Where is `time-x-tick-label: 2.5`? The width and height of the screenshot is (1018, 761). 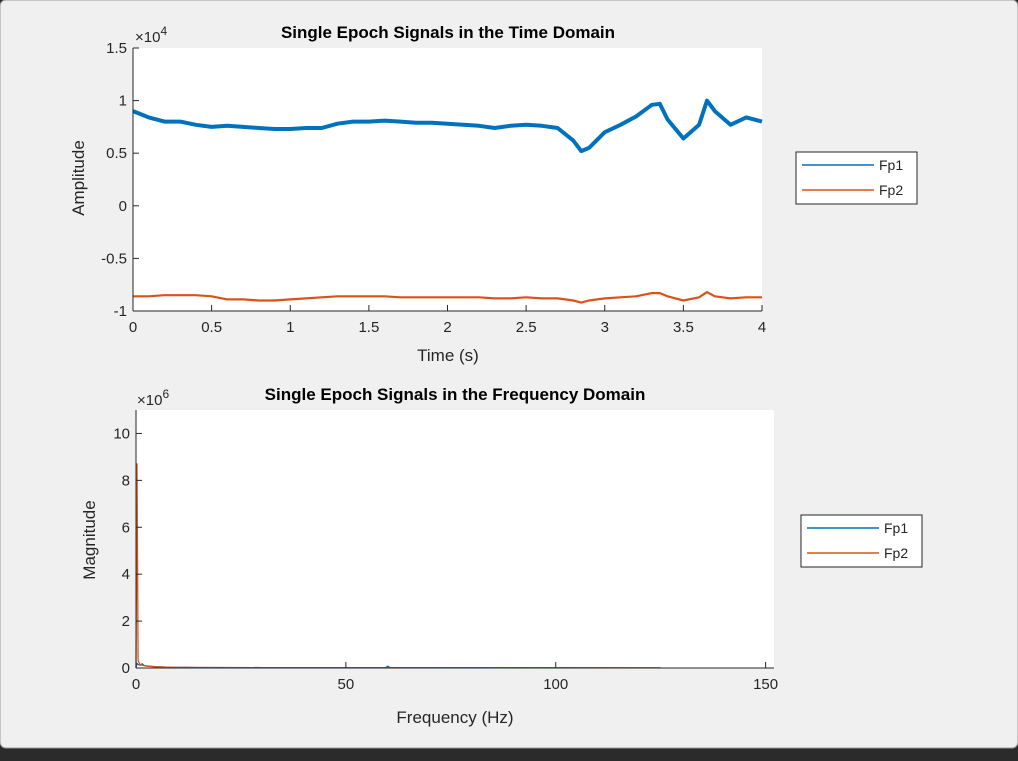
time-x-tick-label: 2.5 is located at coordinates (526, 327).